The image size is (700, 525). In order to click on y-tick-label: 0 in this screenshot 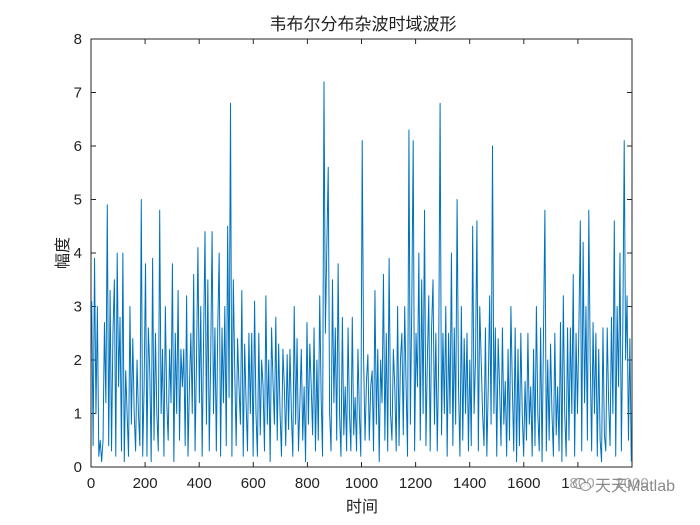, I will do `click(78, 467)`.